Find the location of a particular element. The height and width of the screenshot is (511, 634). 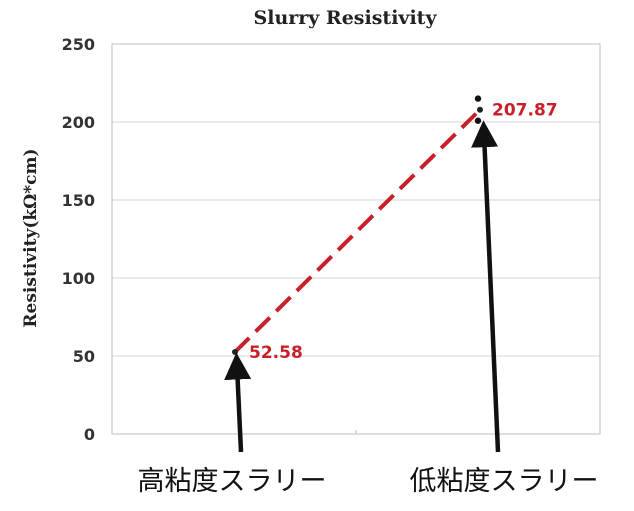

annotation-label: 低粘度スラリー is located at coordinates (504, 481).